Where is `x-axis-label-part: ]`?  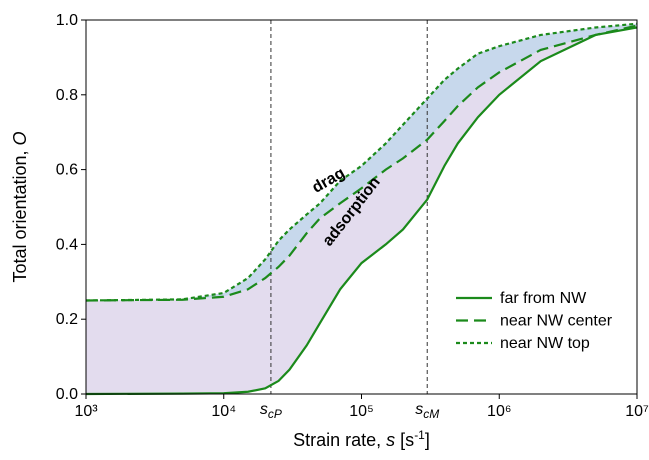 x-axis-label-part: ] is located at coordinates (427, 440).